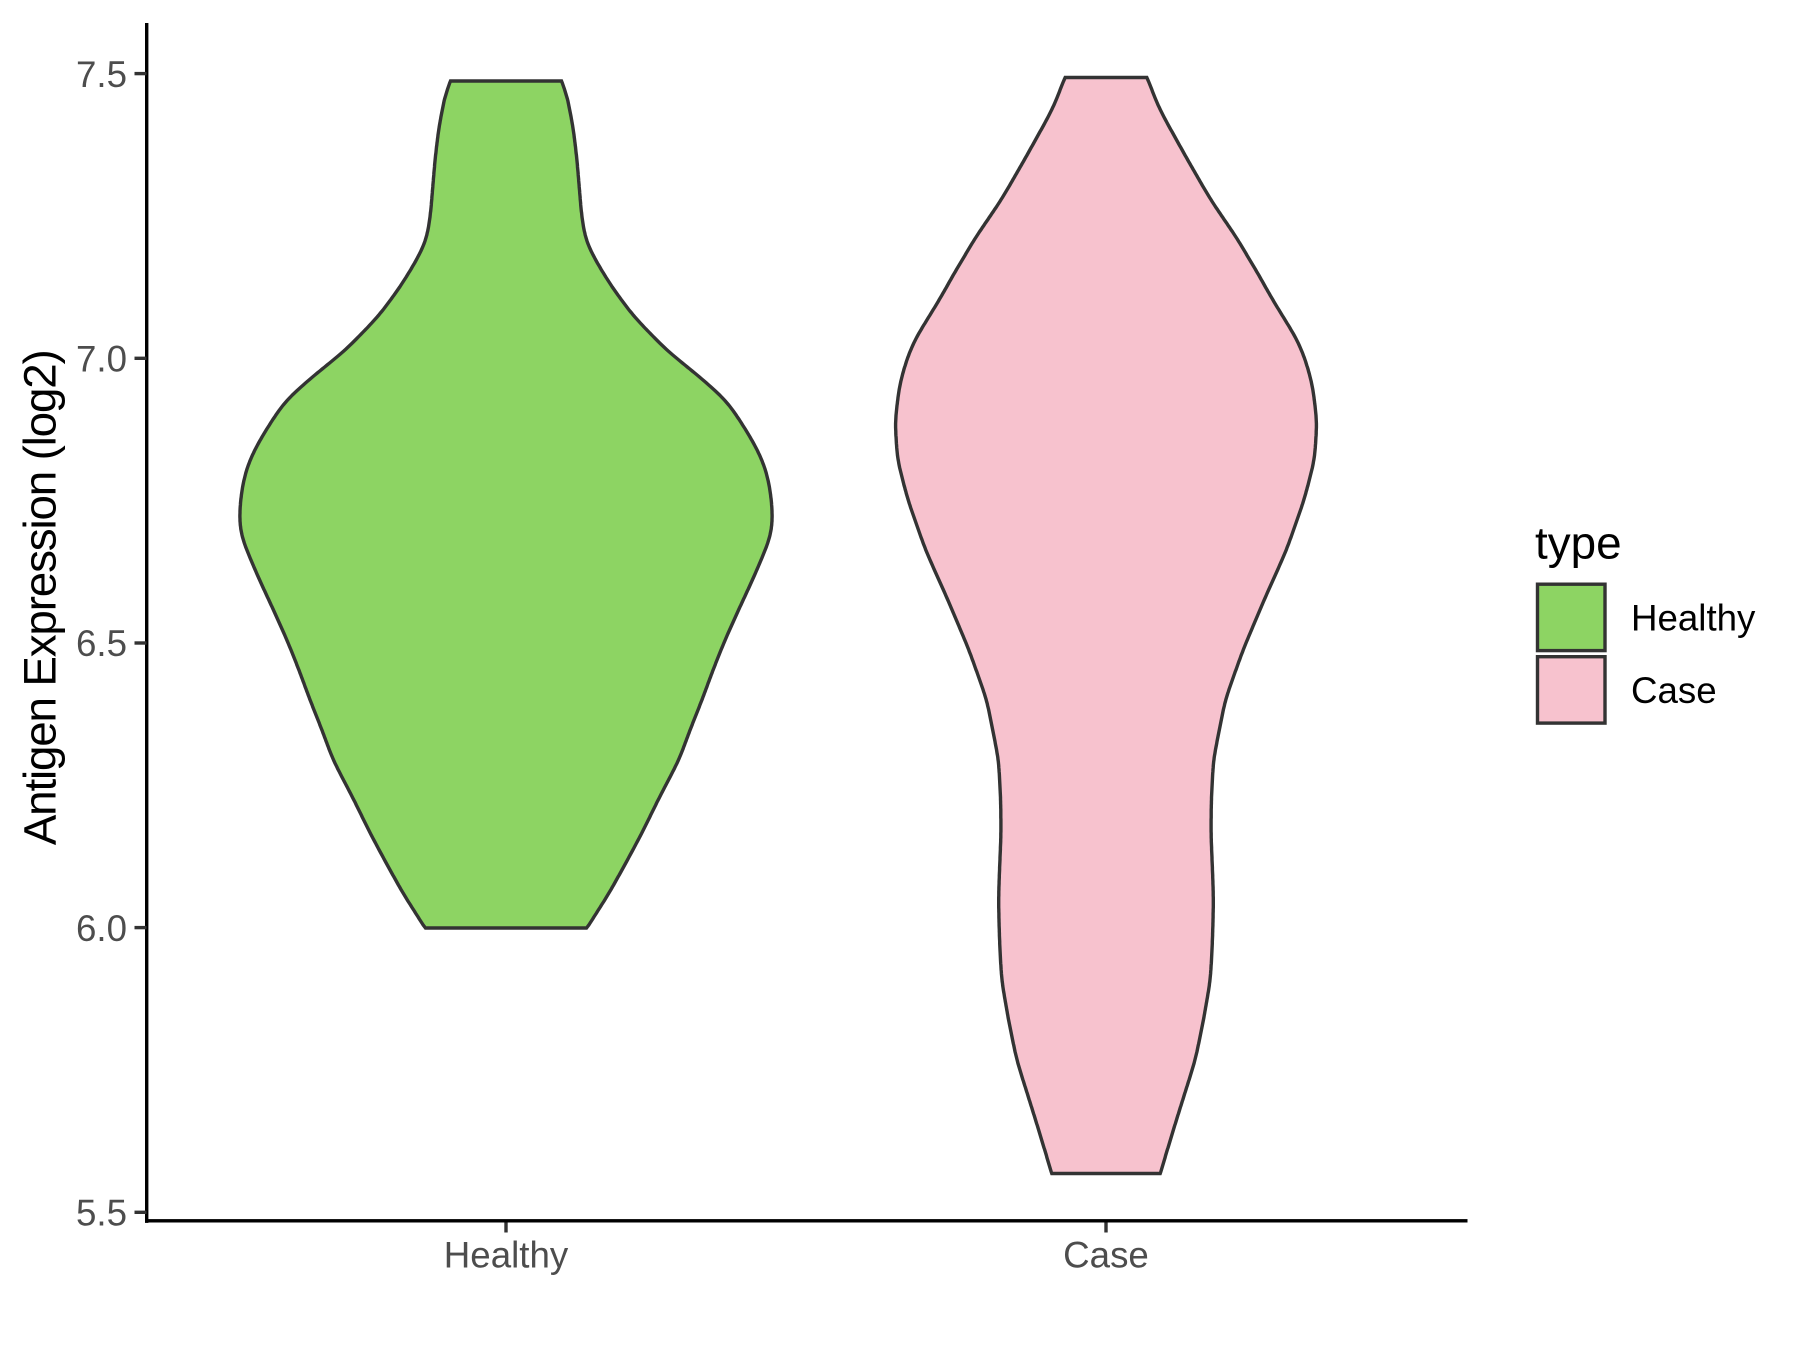 The image size is (1800, 1350). Describe the element at coordinates (101, 359) in the screenshot. I see `svg-text: 7.0` at that location.